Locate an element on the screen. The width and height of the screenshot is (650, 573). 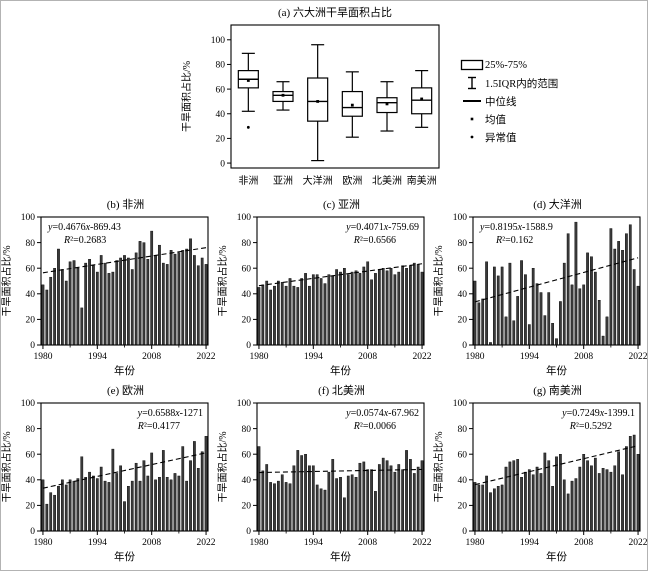
svg-text: 欧洲 is located at coordinates (352, 181).